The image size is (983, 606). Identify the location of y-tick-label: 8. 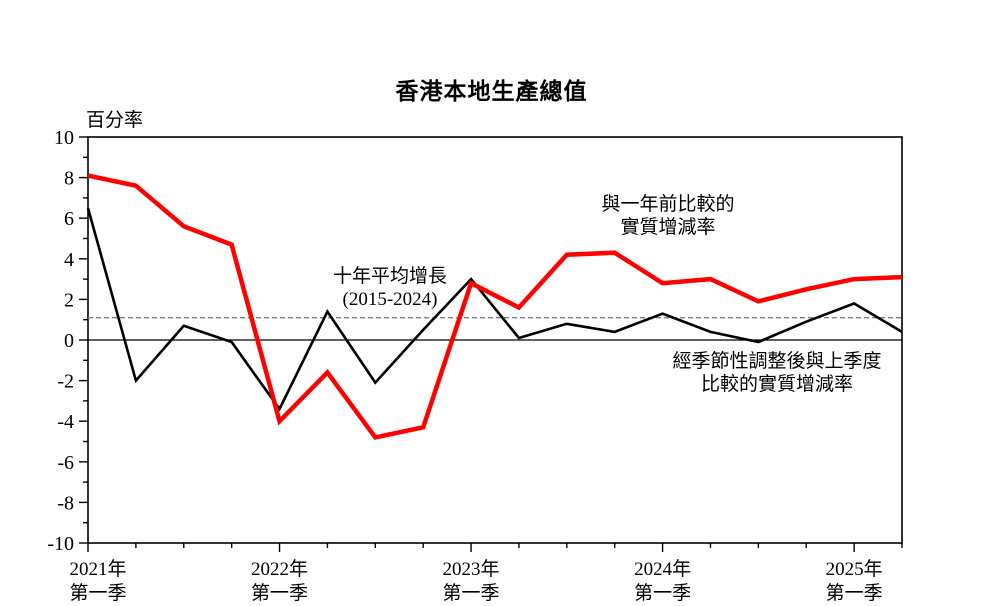
(69, 179).